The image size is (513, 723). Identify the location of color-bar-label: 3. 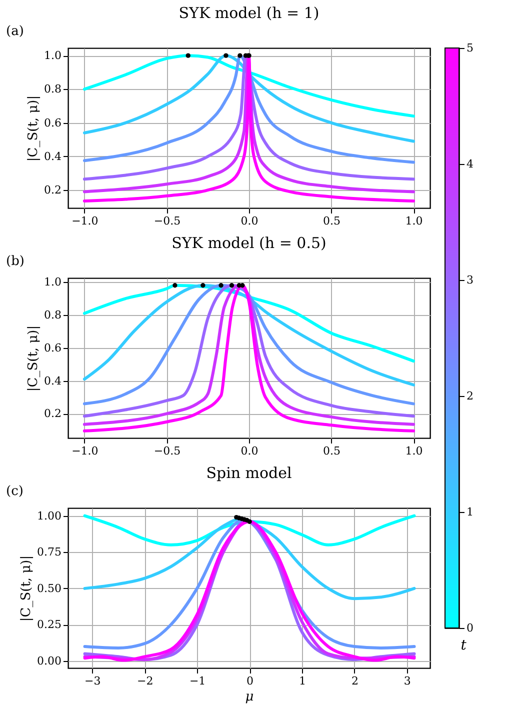
(470, 280).